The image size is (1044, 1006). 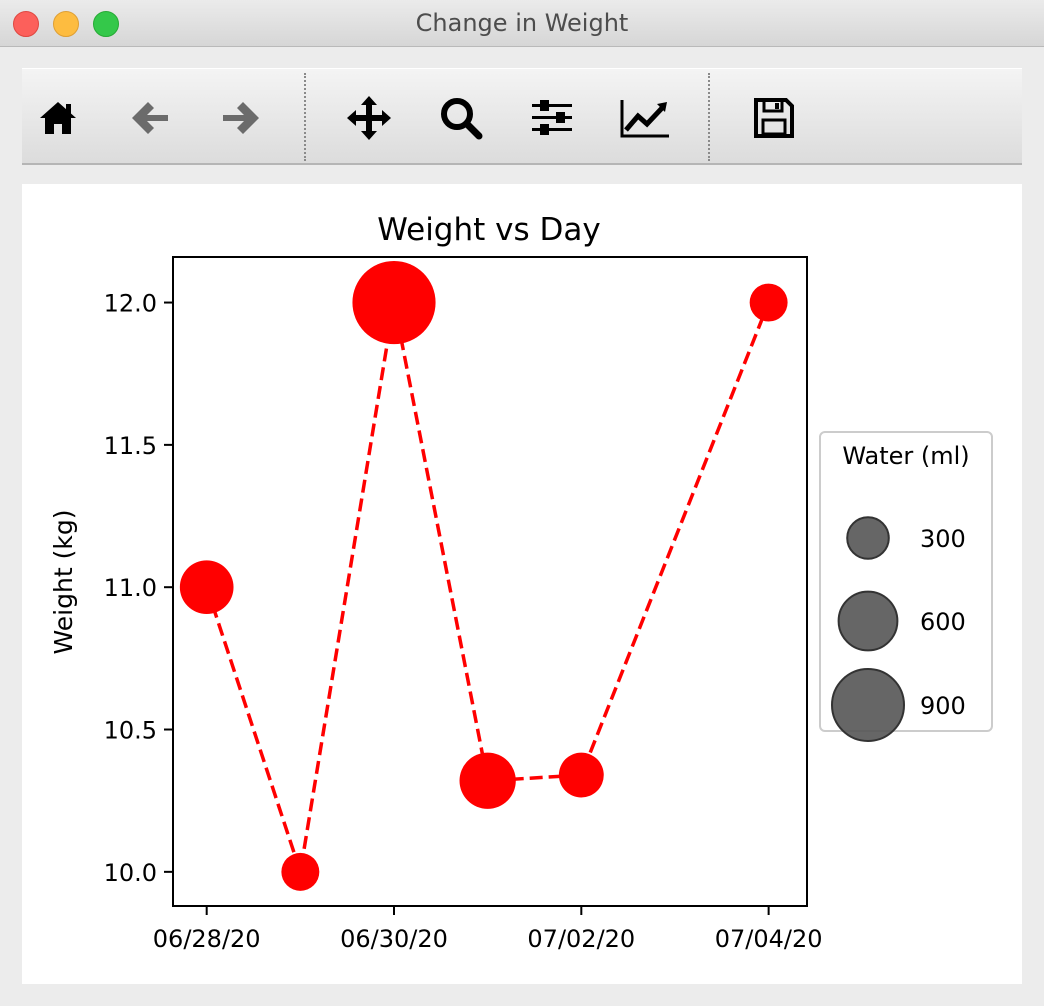 What do you see at coordinates (581, 939) in the screenshot?
I see `x-tick-label: 07/02/20` at bounding box center [581, 939].